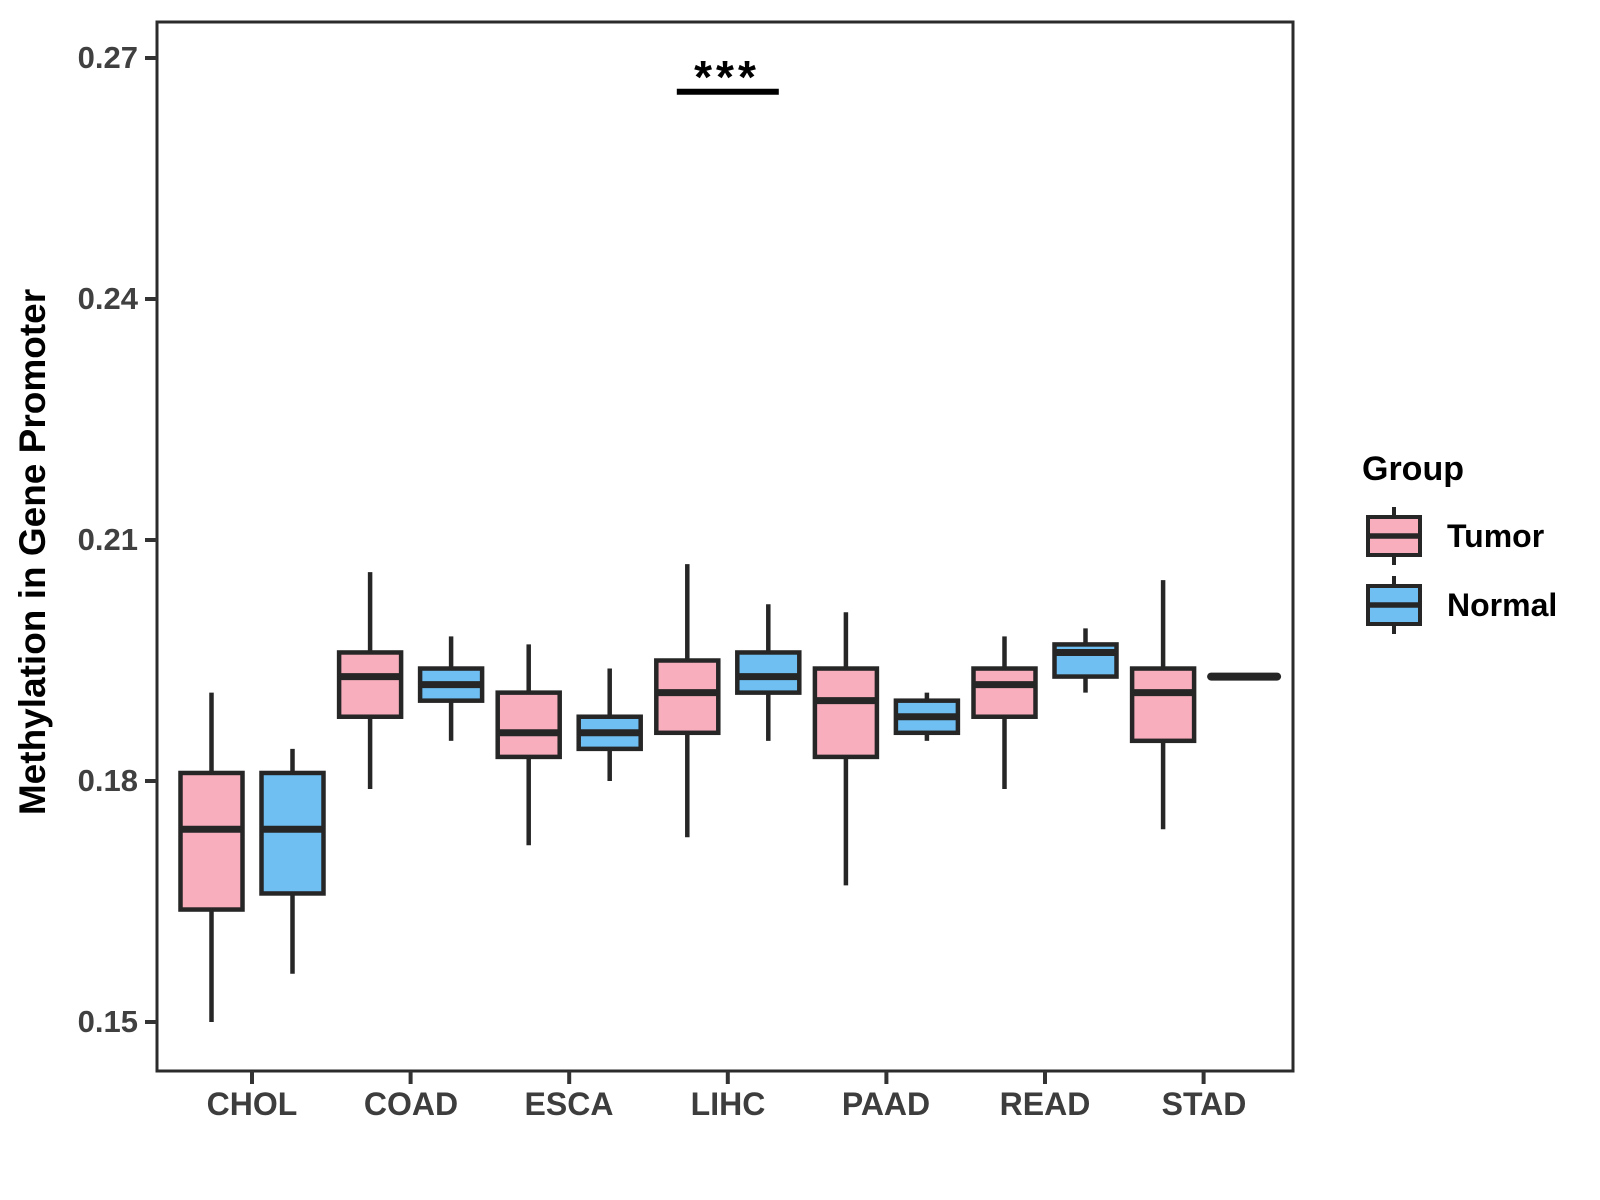 The image size is (1600, 1200). What do you see at coordinates (107, 539) in the screenshot?
I see `y-tick-label-021: 0.21` at bounding box center [107, 539].